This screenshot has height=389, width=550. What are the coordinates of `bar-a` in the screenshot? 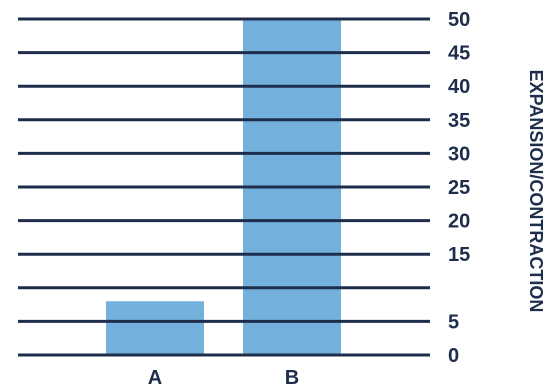 It's located at (155, 328).